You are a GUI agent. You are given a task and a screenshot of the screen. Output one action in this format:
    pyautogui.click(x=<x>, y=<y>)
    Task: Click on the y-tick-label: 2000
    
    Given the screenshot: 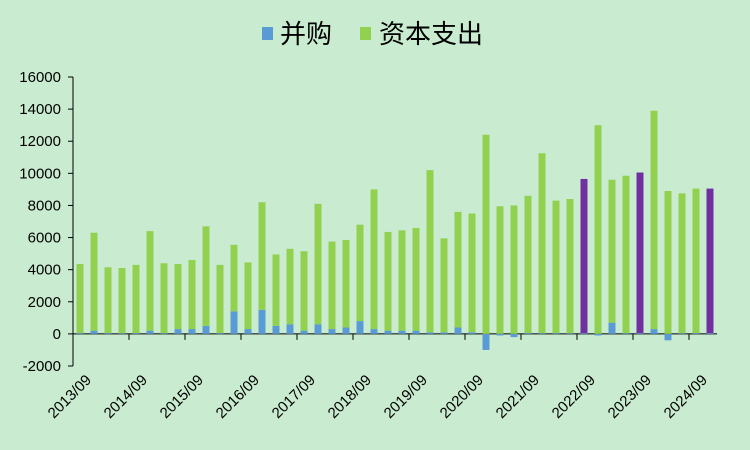 What is the action you would take?
    pyautogui.click(x=44, y=302)
    